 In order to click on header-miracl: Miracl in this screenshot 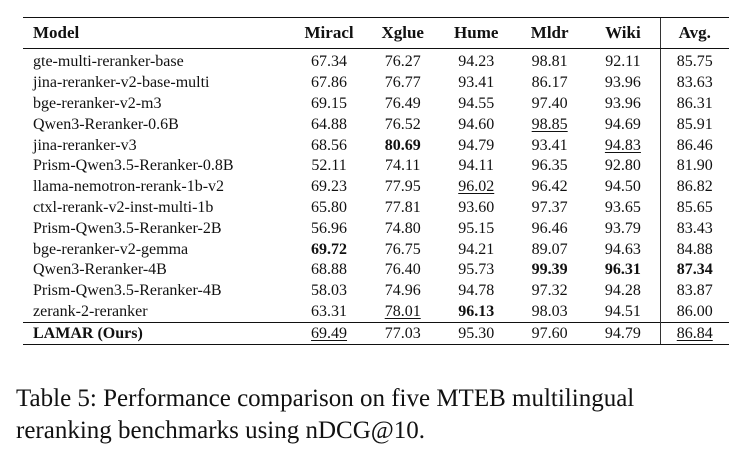, I will do `click(329, 33)`.